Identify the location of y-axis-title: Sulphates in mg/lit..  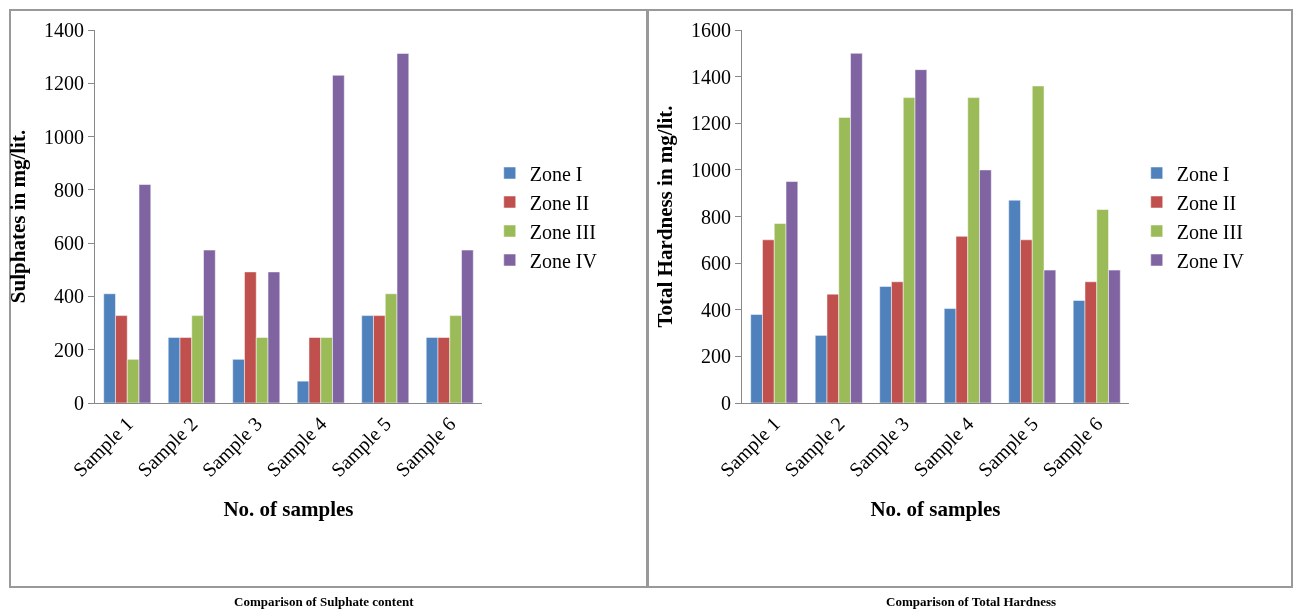
(18, 216).